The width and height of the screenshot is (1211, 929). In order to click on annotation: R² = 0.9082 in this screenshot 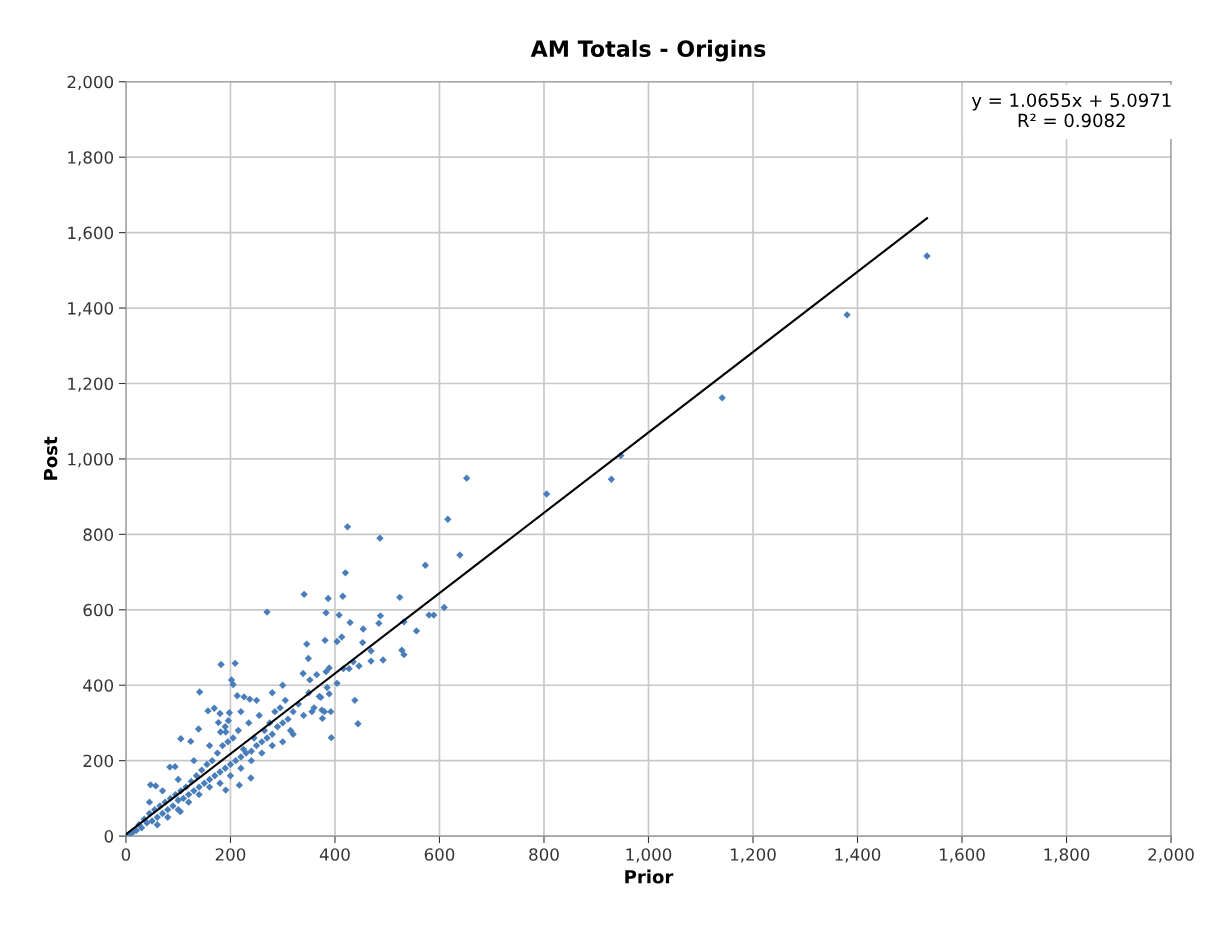, I will do `click(1071, 120)`.